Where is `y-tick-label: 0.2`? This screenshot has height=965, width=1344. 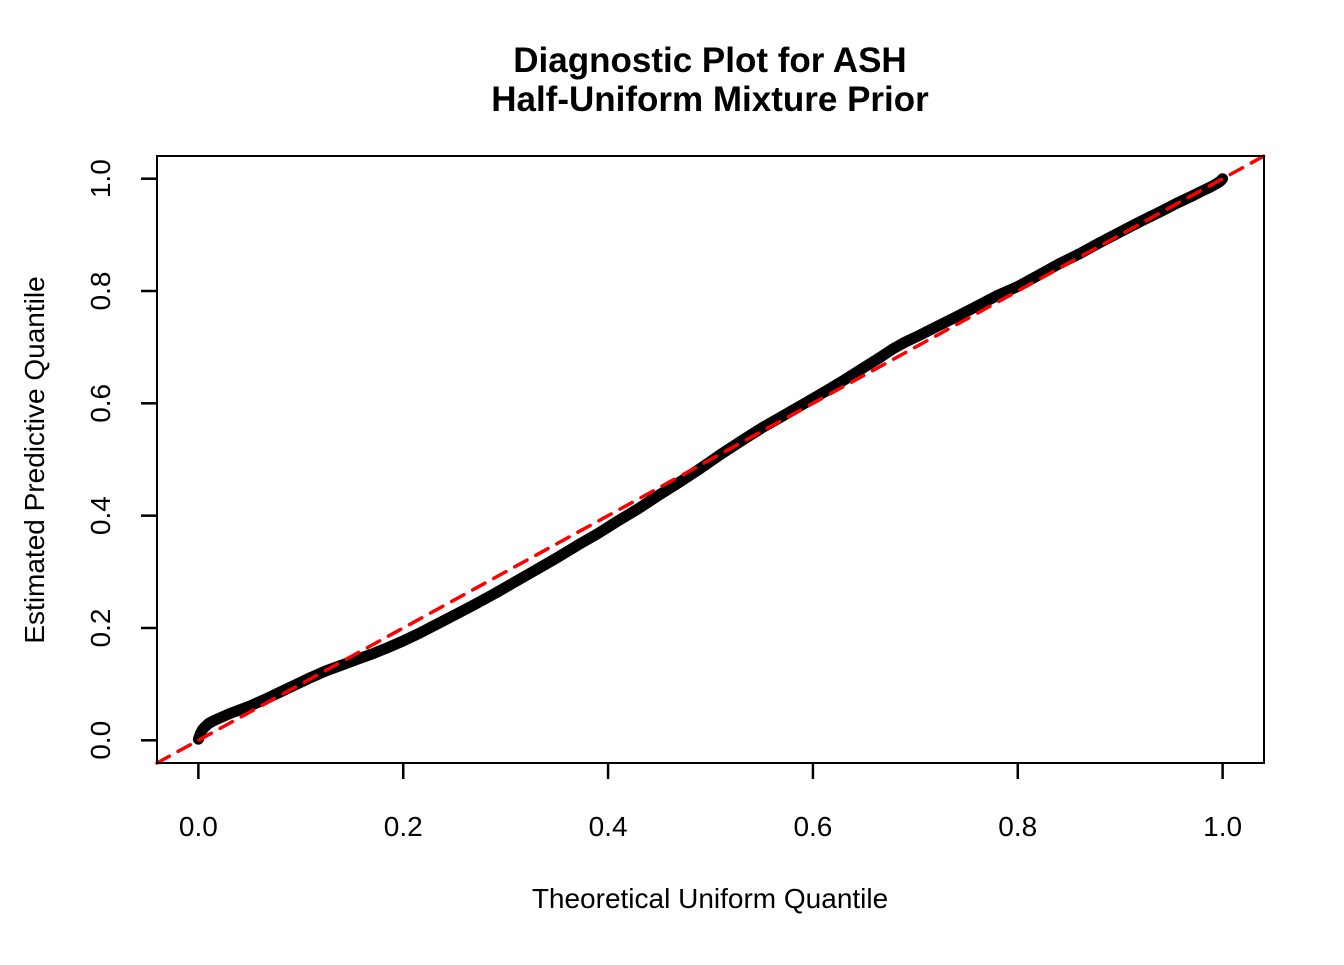 y-tick-label: 0.2 is located at coordinates (100, 628).